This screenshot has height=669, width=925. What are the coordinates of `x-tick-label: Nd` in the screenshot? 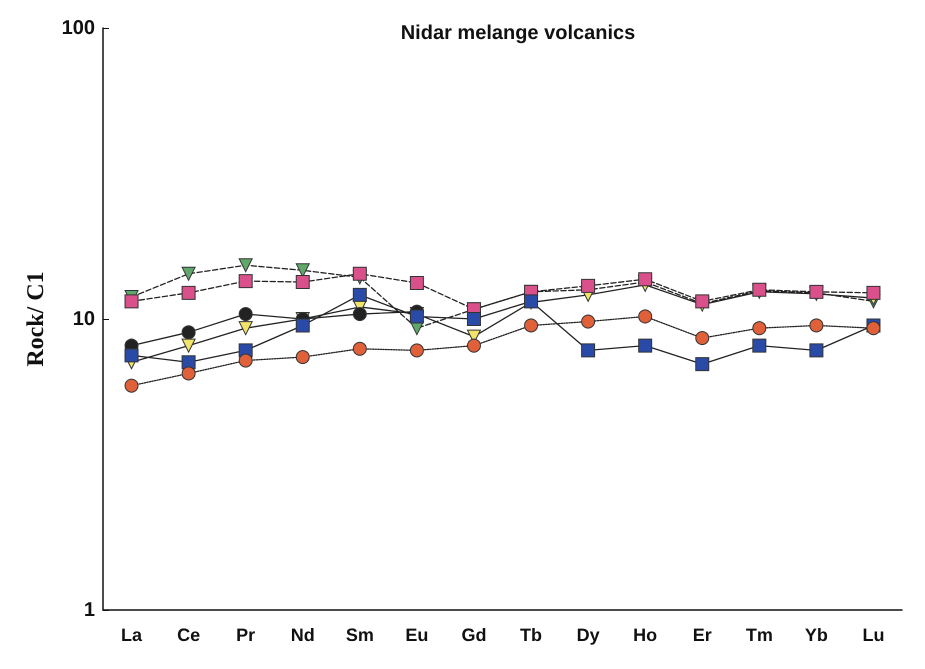 It's located at (302, 635).